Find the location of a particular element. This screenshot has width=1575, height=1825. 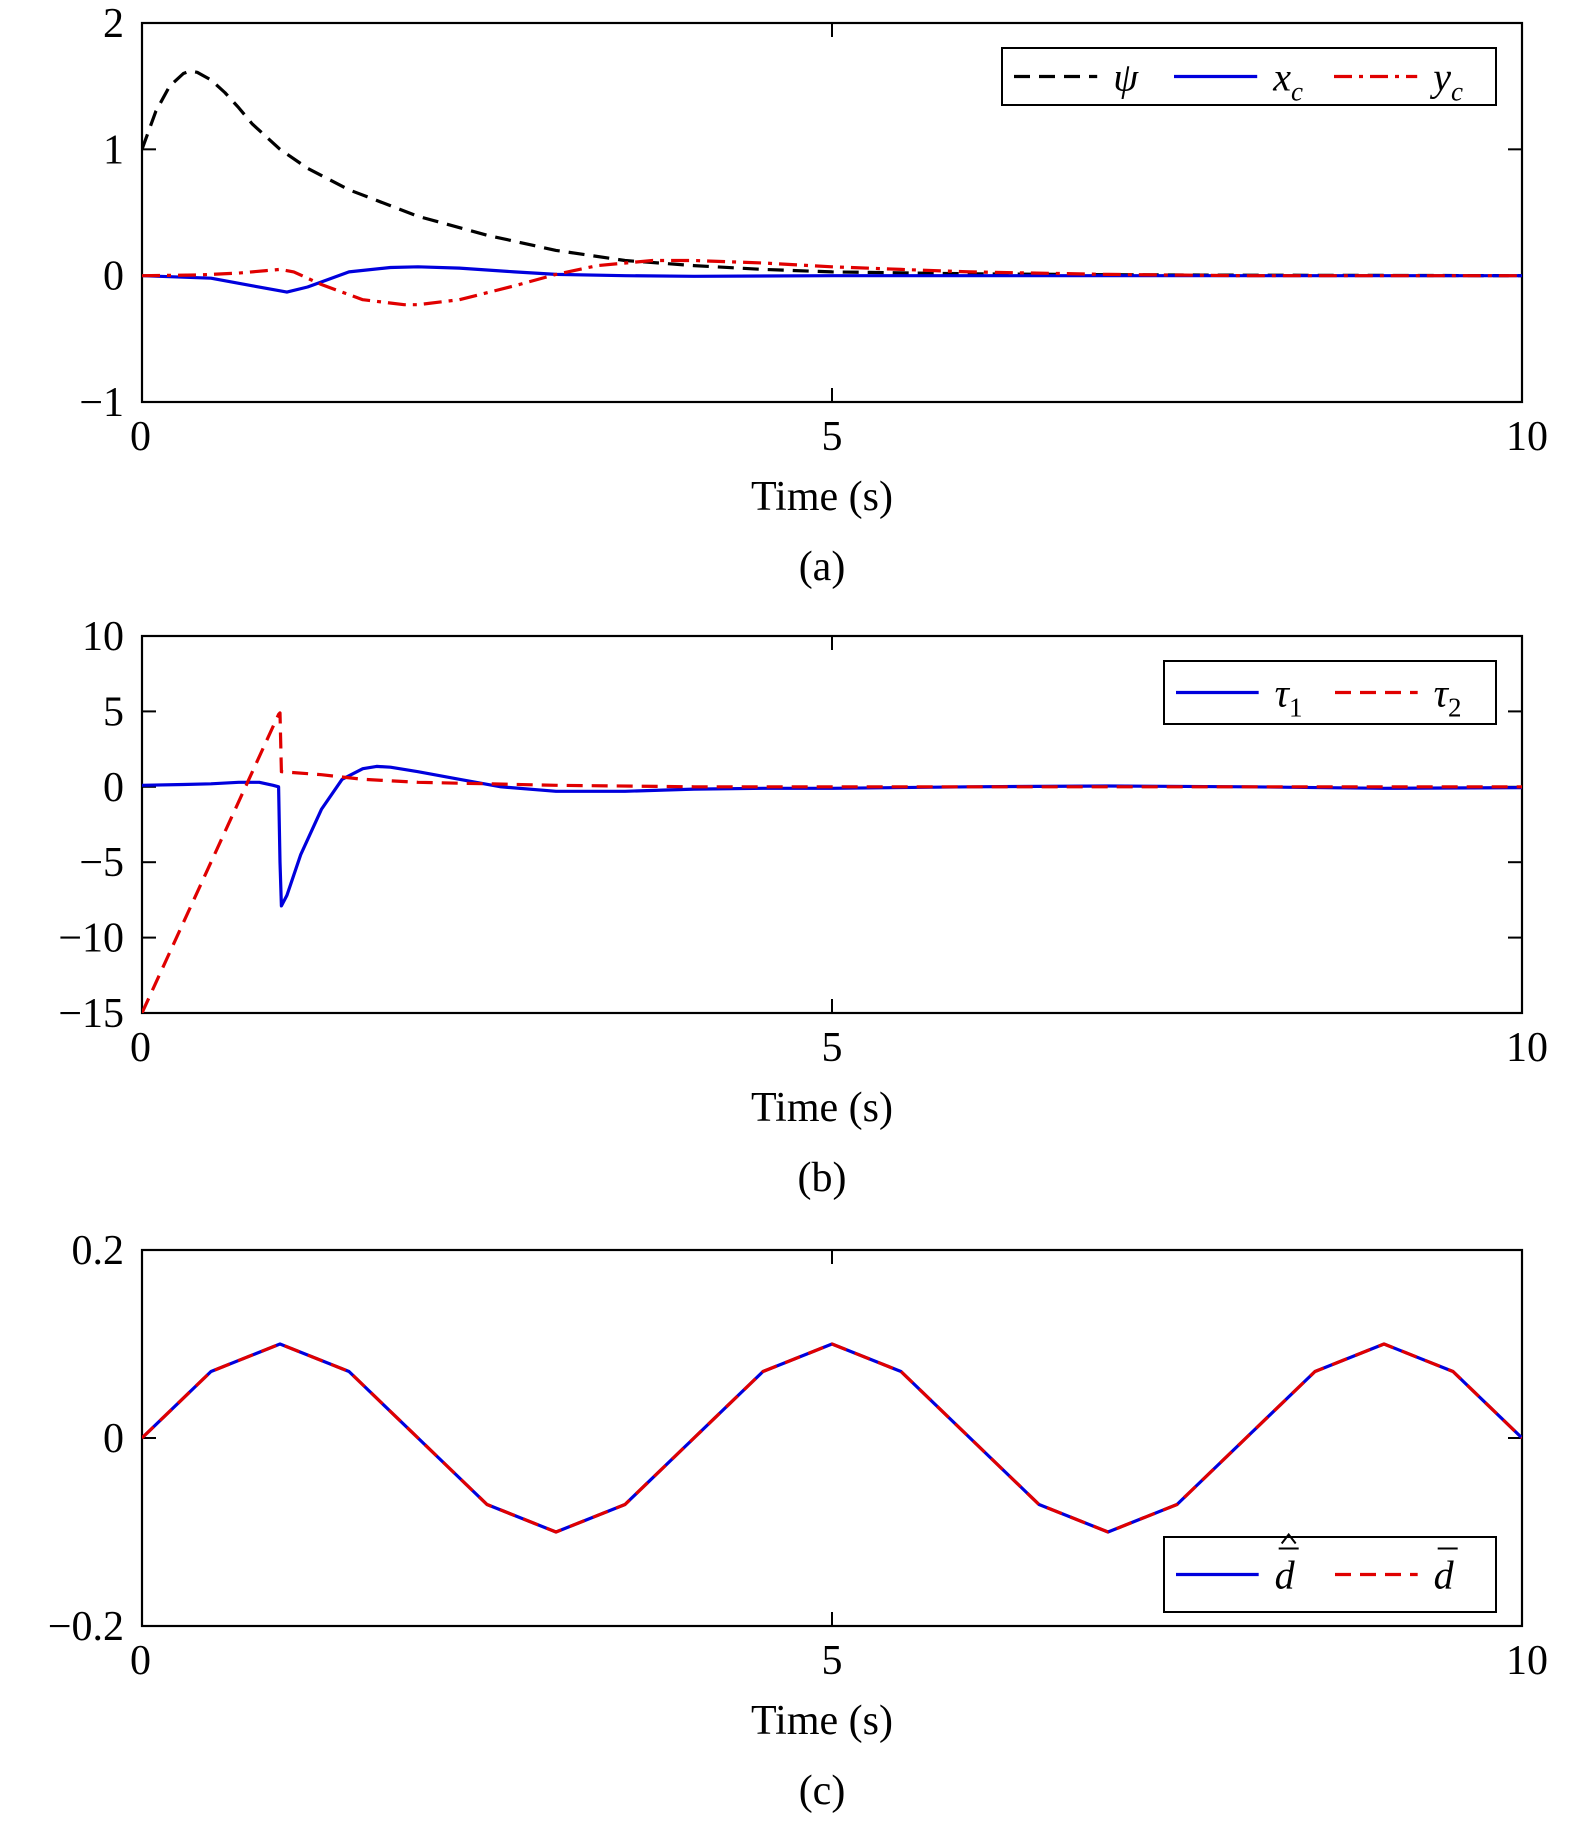

legend: τ1 τ2 is located at coordinates (1330, 692).